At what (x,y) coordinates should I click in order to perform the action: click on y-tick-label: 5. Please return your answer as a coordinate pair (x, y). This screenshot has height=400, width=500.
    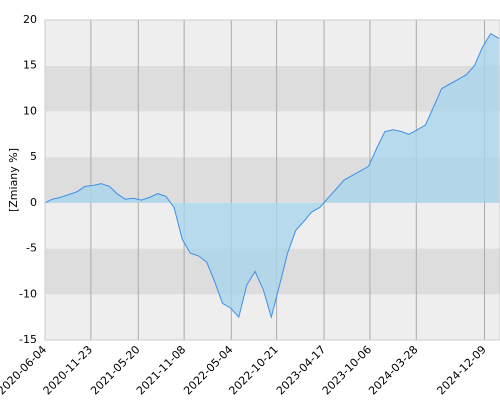
    Looking at the image, I should click on (33, 156).